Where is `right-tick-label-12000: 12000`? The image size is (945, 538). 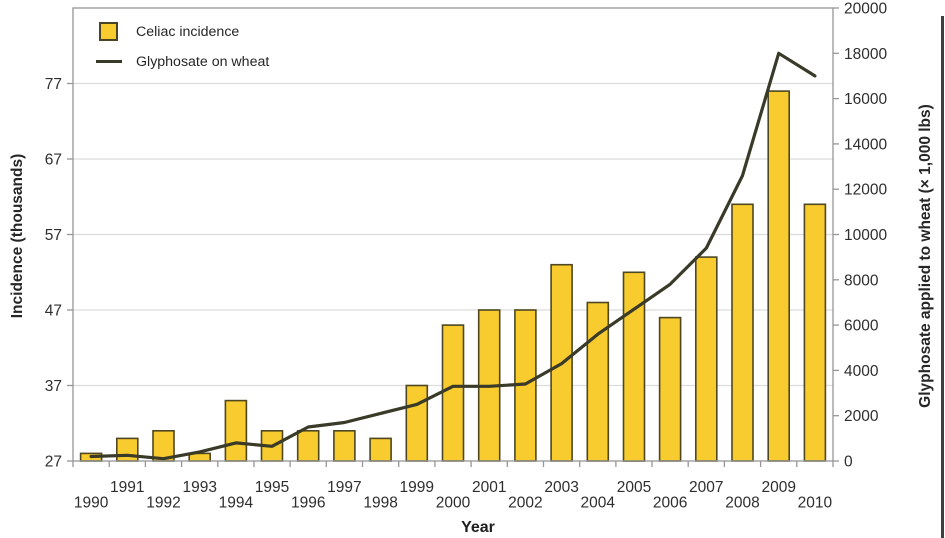 right-tick-label-12000: 12000 is located at coordinates (865, 190).